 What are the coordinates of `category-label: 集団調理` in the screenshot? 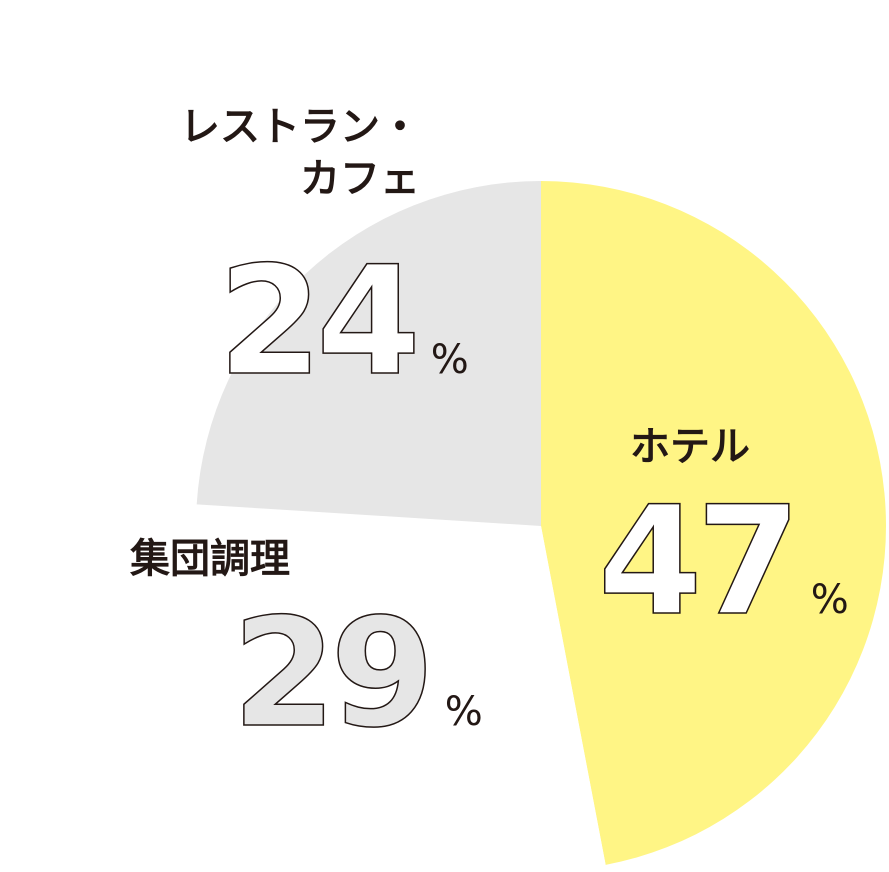 It's located at (209, 559).